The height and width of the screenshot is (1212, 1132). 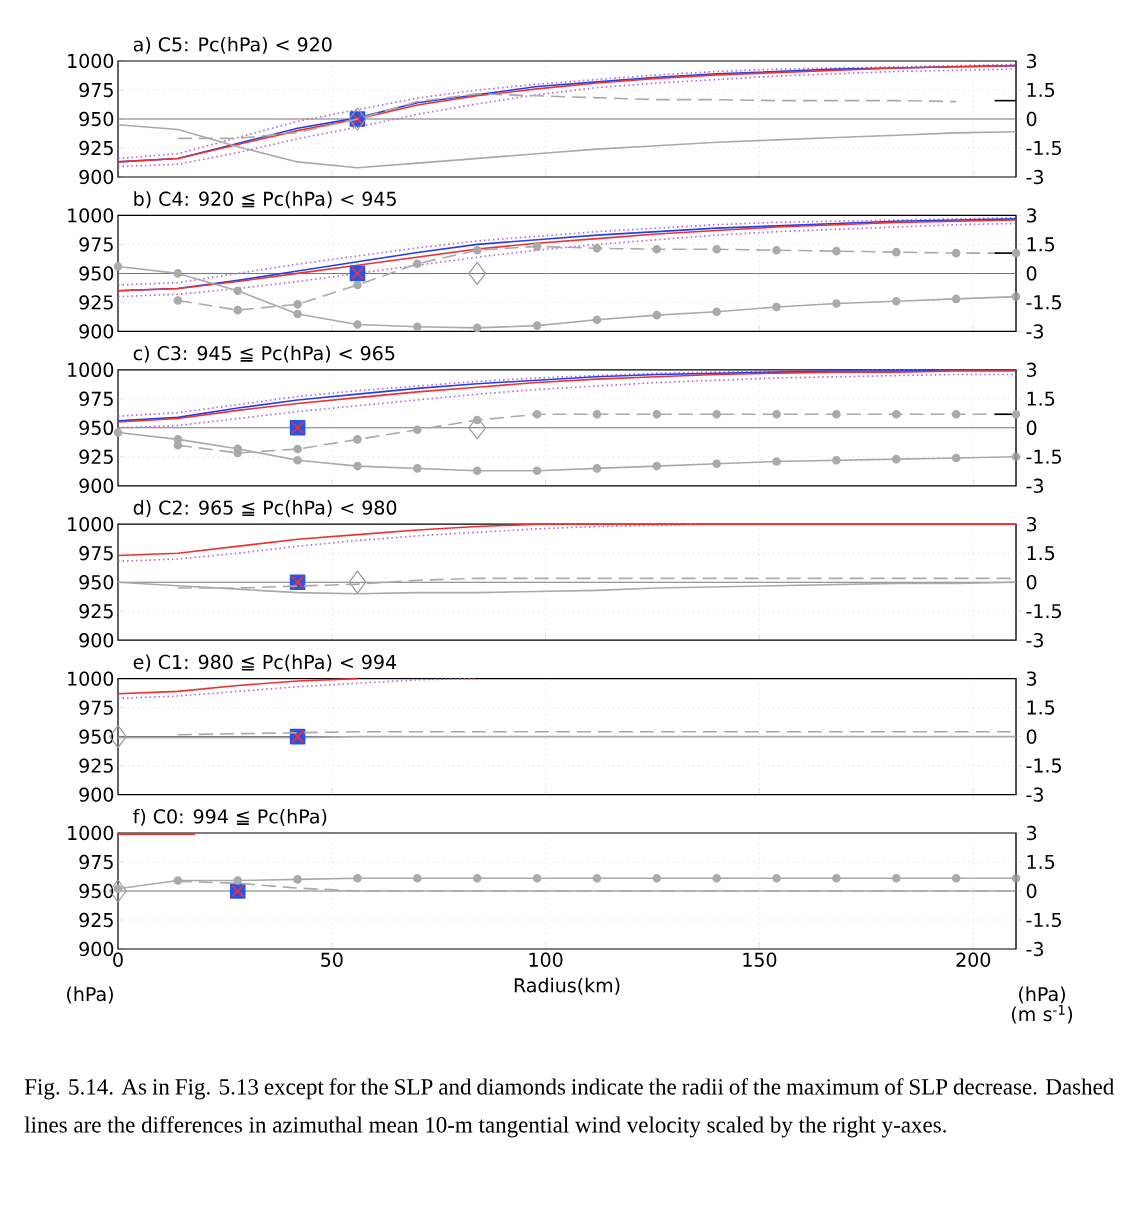 What do you see at coordinates (1042, 1005) in the screenshot?
I see `y2-axis-title: (hPa) (m s$^{-1}$)` at bounding box center [1042, 1005].